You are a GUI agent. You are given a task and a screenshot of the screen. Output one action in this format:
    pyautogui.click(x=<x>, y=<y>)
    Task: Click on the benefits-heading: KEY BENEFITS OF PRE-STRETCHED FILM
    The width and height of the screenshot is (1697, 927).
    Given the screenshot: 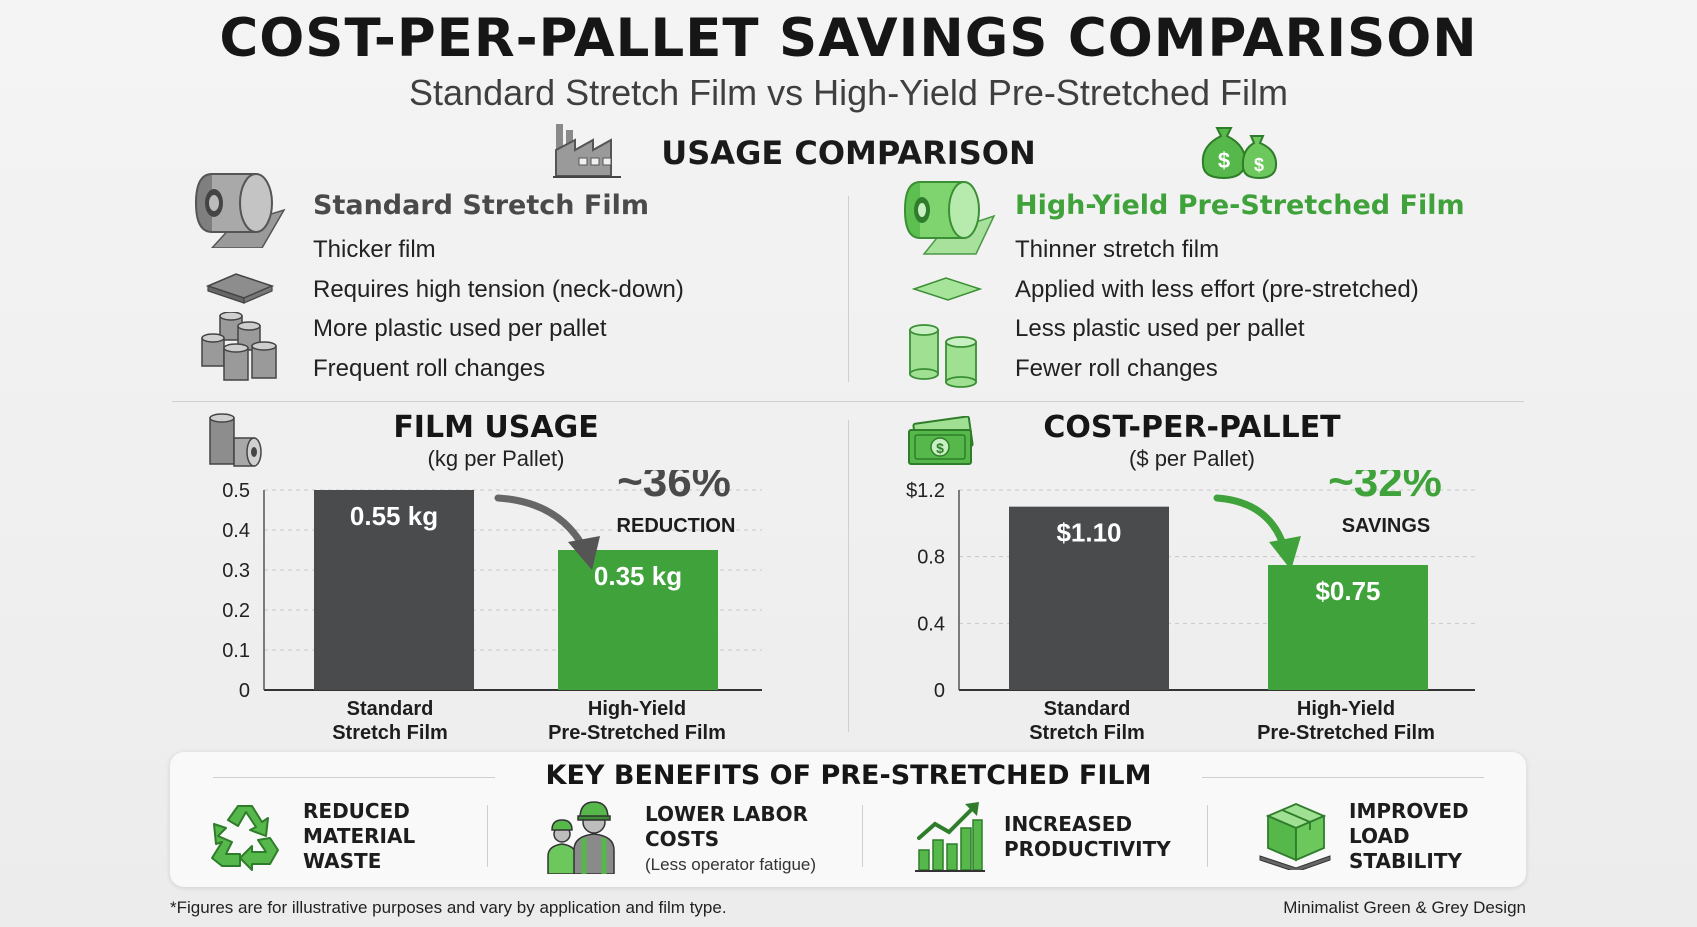 What is the action you would take?
    pyautogui.click(x=848, y=775)
    